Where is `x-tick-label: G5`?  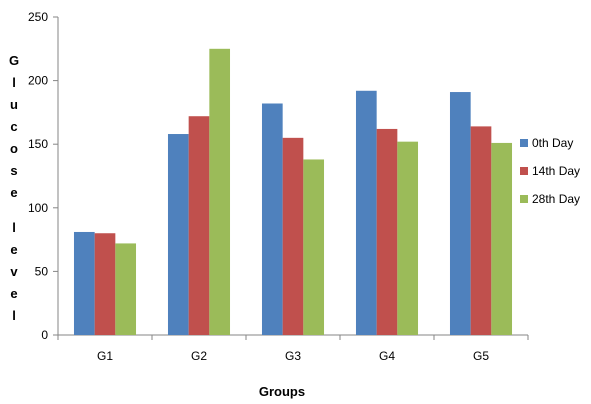 x-tick-label: G5 is located at coordinates (481, 356).